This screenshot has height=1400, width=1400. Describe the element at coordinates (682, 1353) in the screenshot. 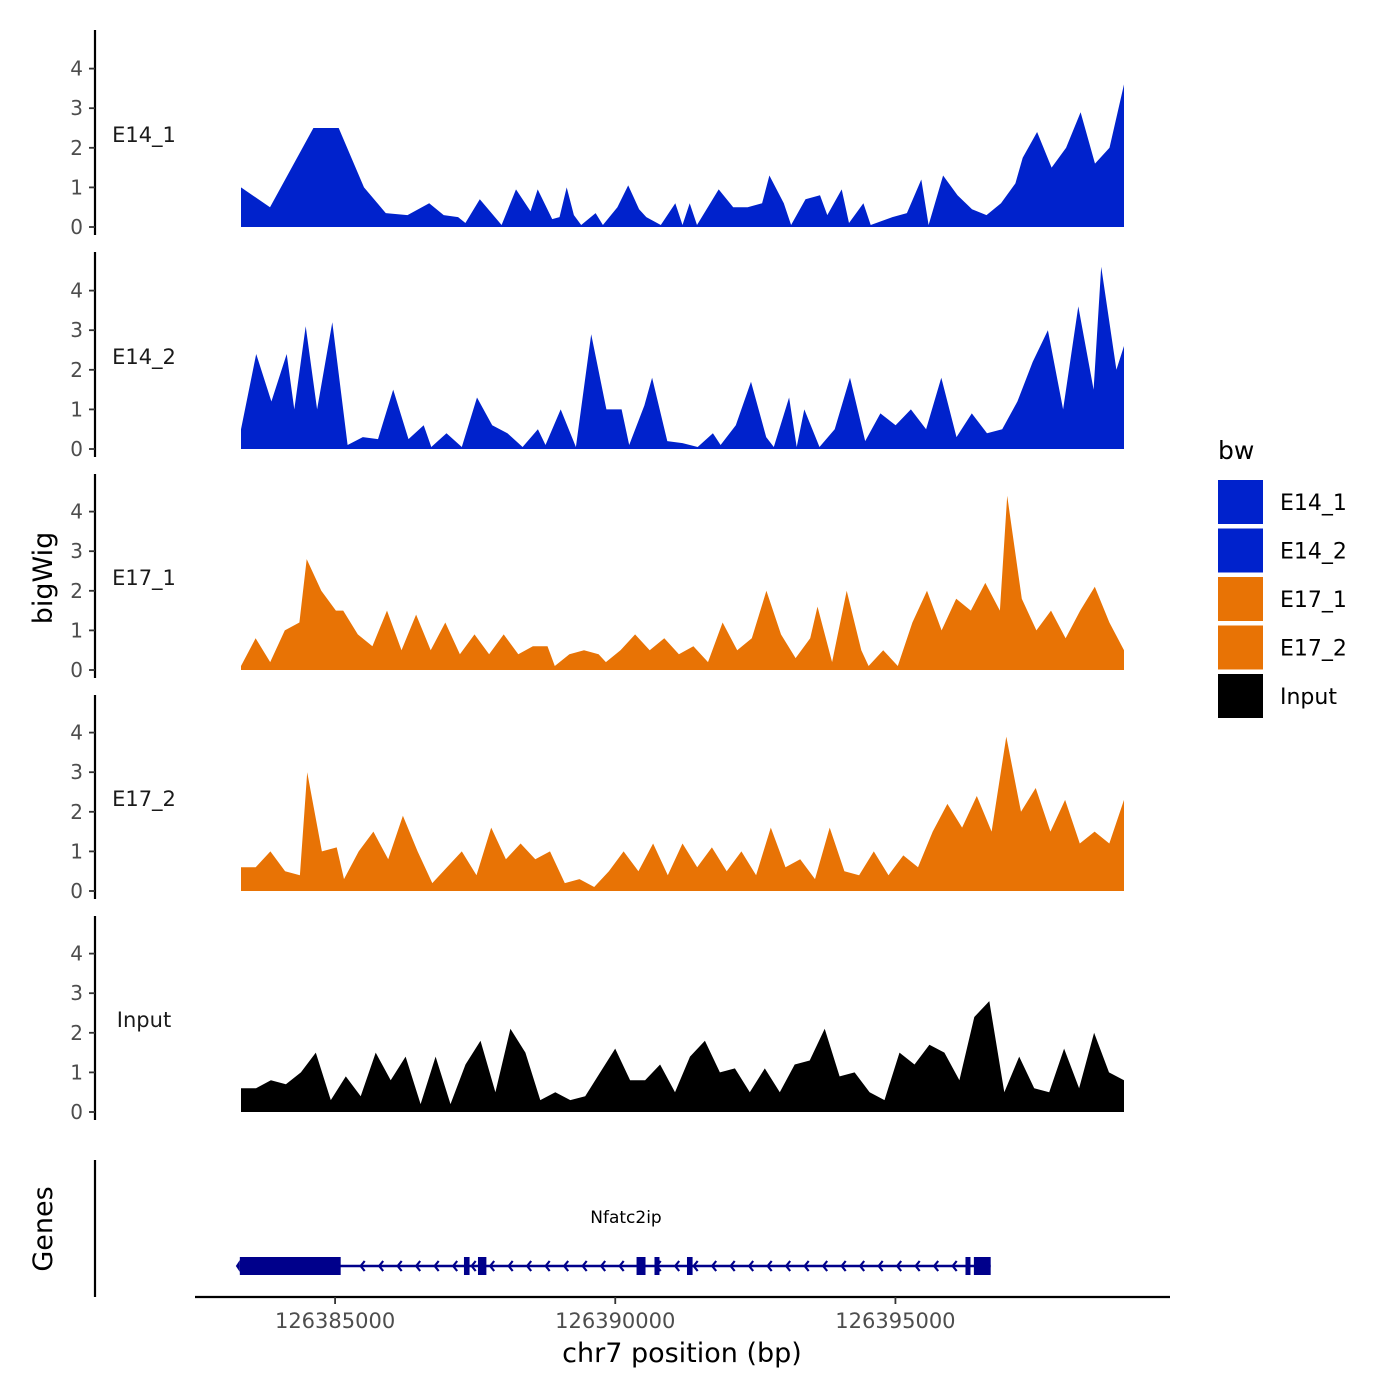

I see `x-axis-title: chr7 position (bp)` at that location.